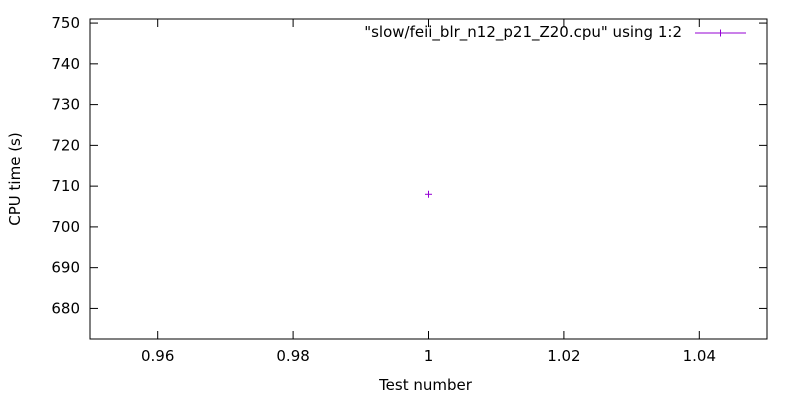  Describe the element at coordinates (15, 178) in the screenshot. I see `y-axis-label: CPU time (s)` at that location.